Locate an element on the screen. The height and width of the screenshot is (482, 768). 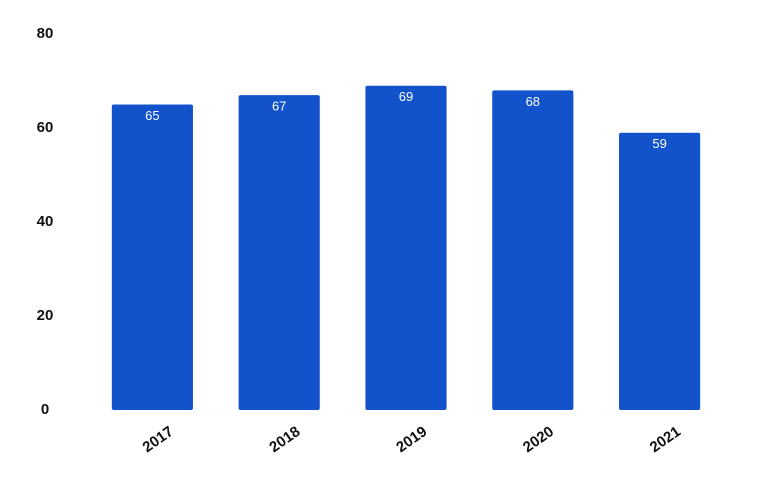
x-tick-label: 2021 is located at coordinates (665, 439).